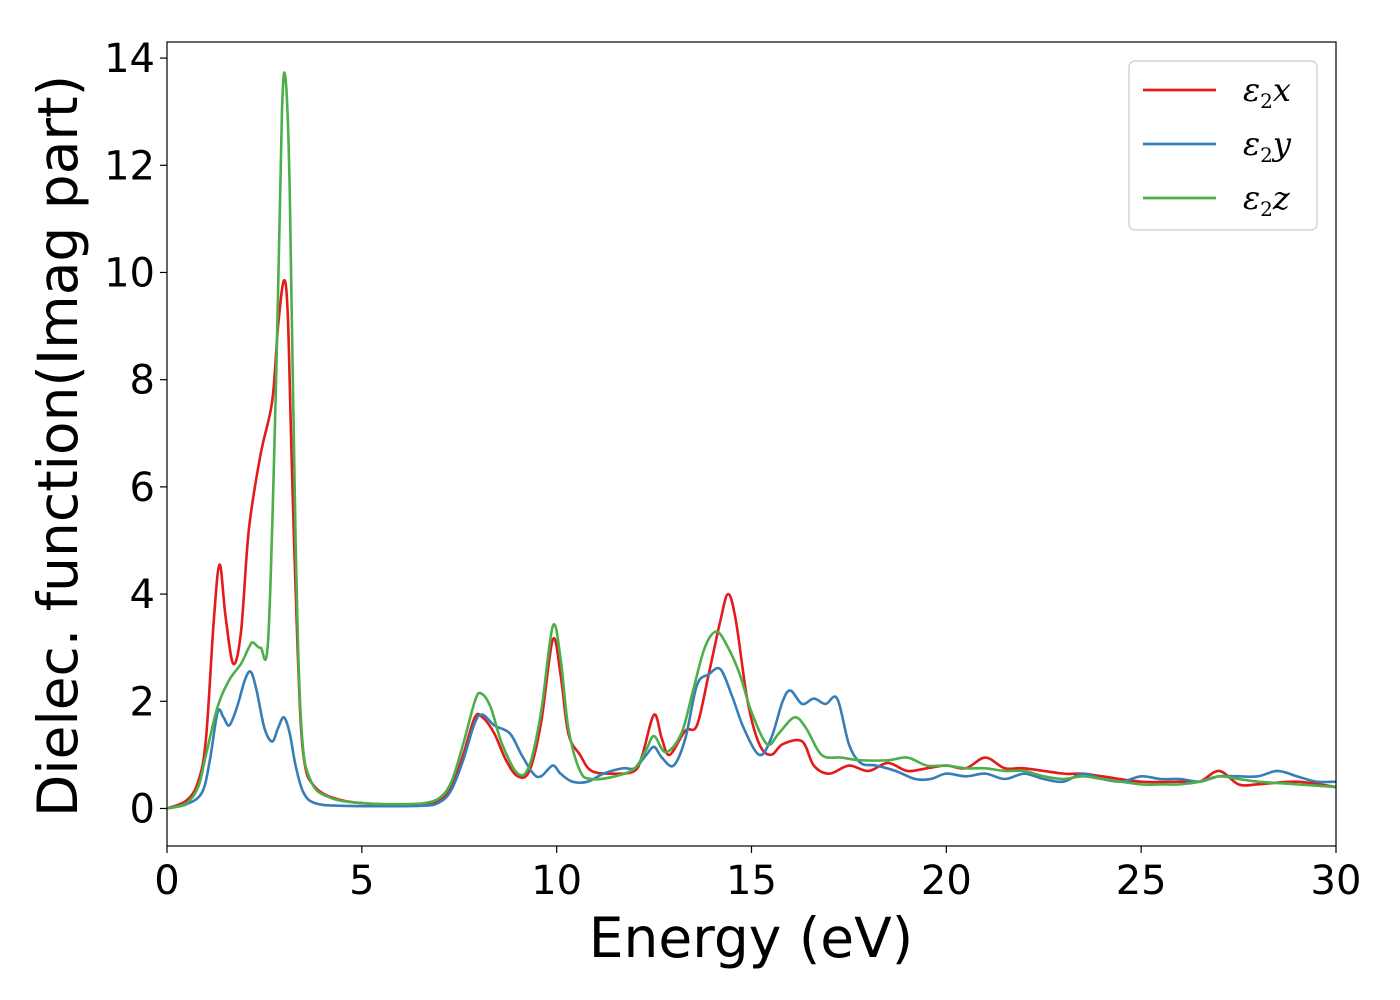 Image resolution: width=1400 pixels, height=1000 pixels. I want to click on y-tick-label: 2, so click(142, 702).